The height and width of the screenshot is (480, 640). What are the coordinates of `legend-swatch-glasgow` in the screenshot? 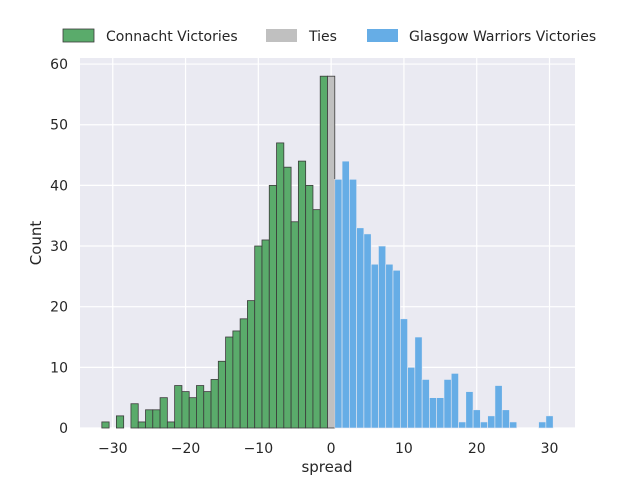 It's located at (382, 35).